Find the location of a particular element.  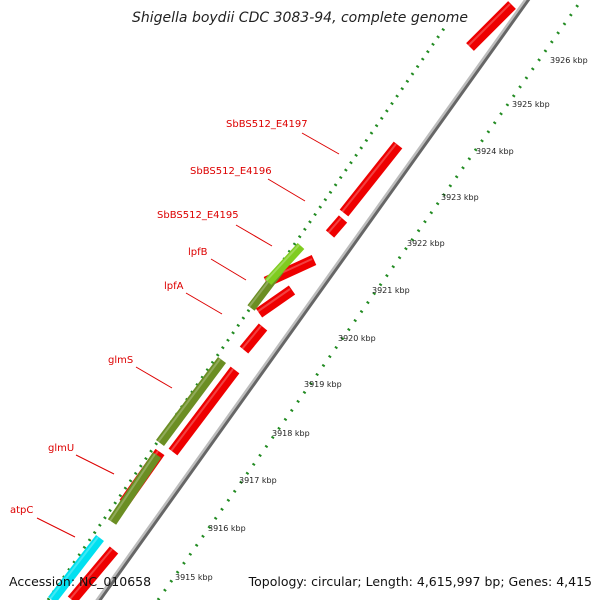

tick-label: 3925 kbp is located at coordinates (531, 104).